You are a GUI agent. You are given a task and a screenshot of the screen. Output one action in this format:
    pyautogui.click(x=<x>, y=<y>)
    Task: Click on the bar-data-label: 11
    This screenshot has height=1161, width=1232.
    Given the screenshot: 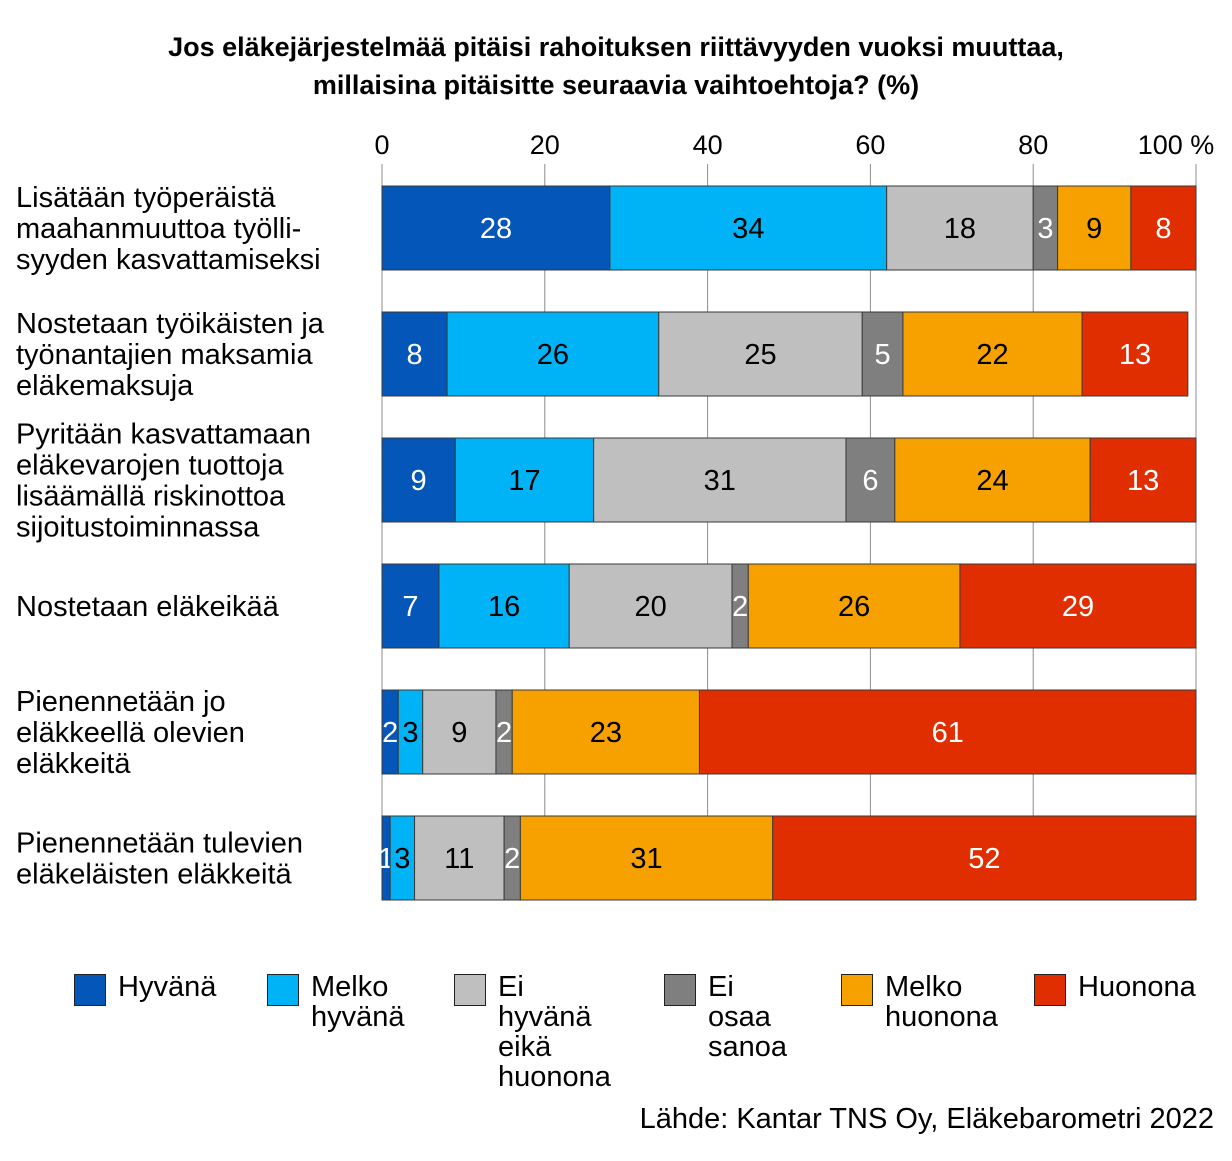 What is the action you would take?
    pyautogui.click(x=459, y=859)
    